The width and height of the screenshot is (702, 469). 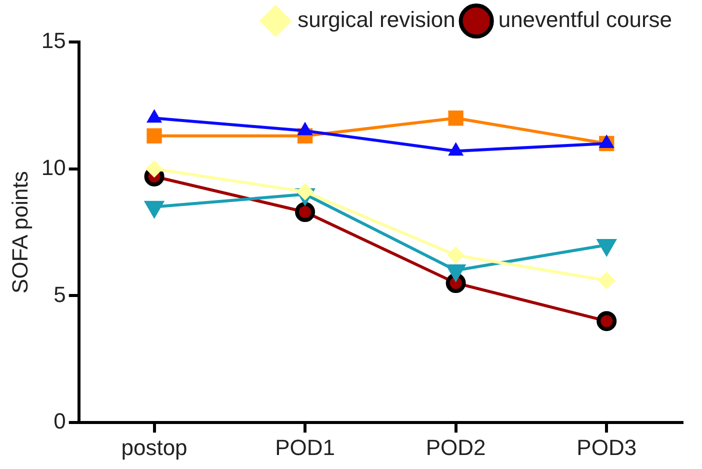 What do you see at coordinates (456, 447) in the screenshot?
I see `x-tick-label: POD2` at bounding box center [456, 447].